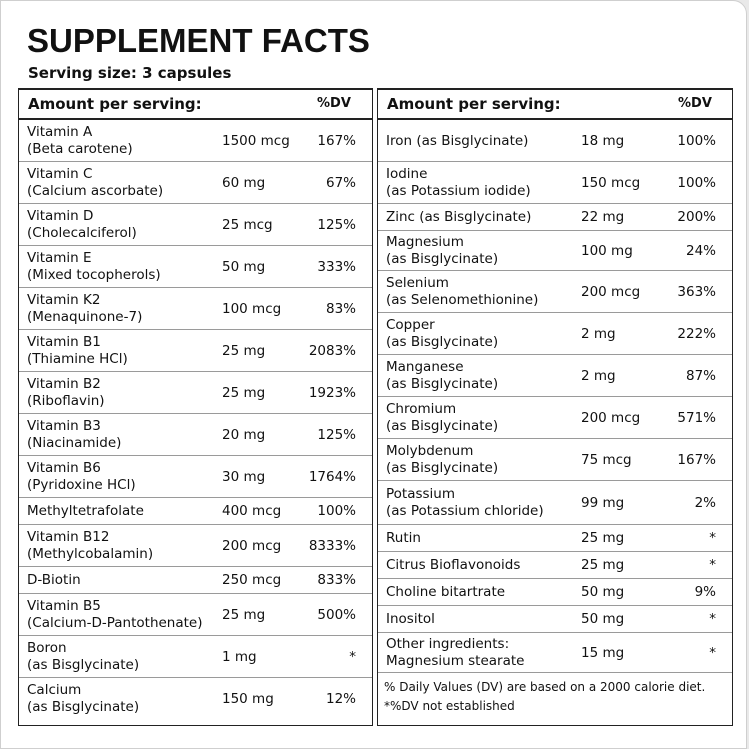  What do you see at coordinates (453, 565) in the screenshot?
I see `nutrient-name: Citrus Bioflavonoids` at bounding box center [453, 565].